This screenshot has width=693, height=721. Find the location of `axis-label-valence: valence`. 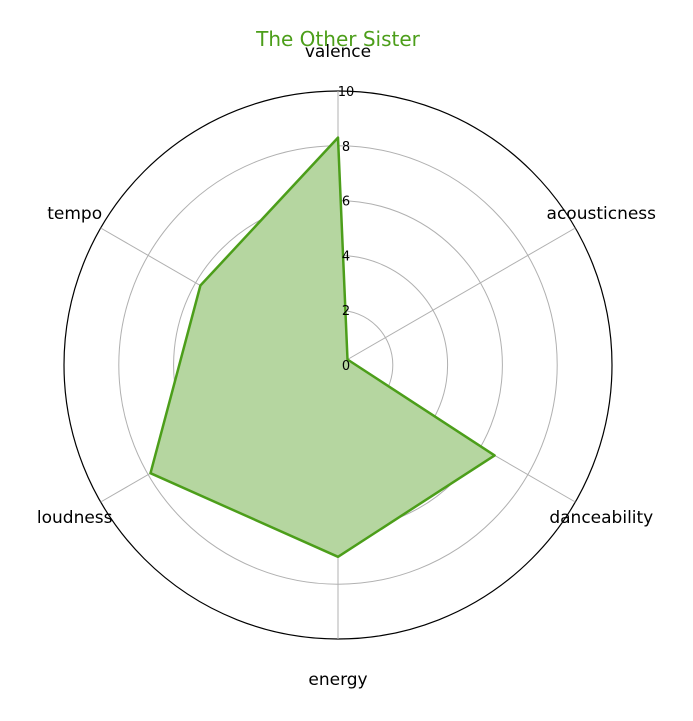

axis-label-valence: valence is located at coordinates (338, 52).